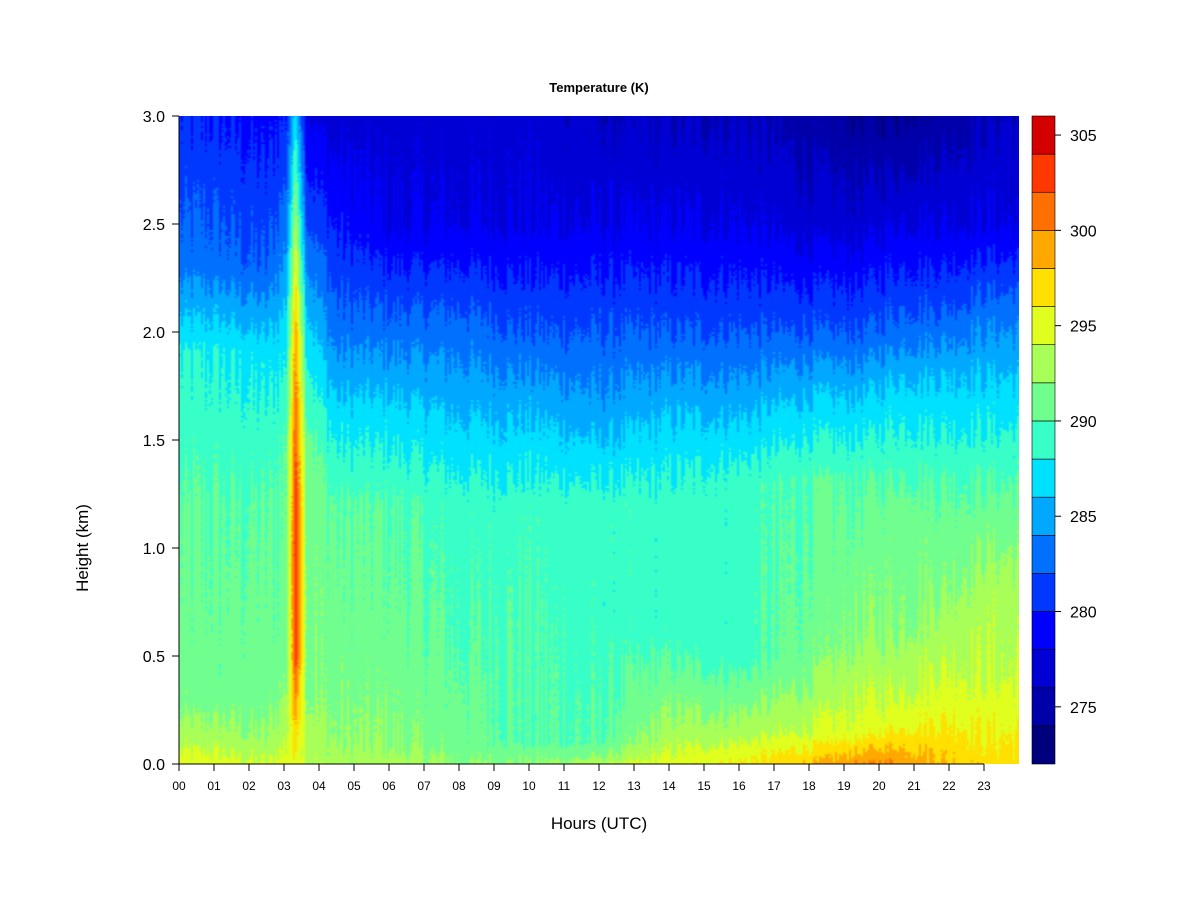  Describe the element at coordinates (354, 786) in the screenshot. I see `x-tick-label: 05` at that location.